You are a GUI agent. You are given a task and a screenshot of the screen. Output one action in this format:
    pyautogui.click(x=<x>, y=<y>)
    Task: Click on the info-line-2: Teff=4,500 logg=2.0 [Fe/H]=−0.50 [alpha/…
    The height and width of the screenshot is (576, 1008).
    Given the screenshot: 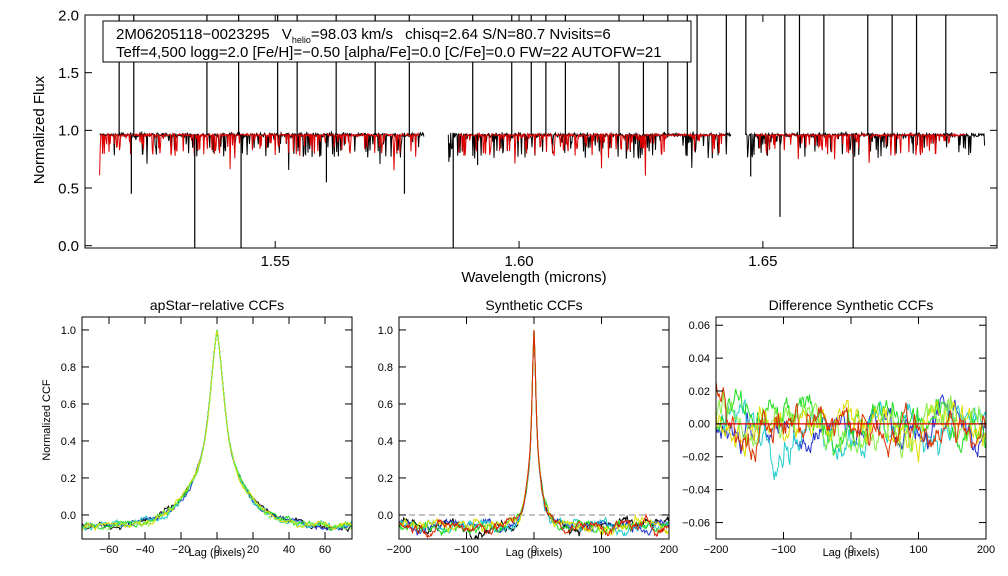 What is the action you would take?
    pyautogui.click(x=389, y=52)
    